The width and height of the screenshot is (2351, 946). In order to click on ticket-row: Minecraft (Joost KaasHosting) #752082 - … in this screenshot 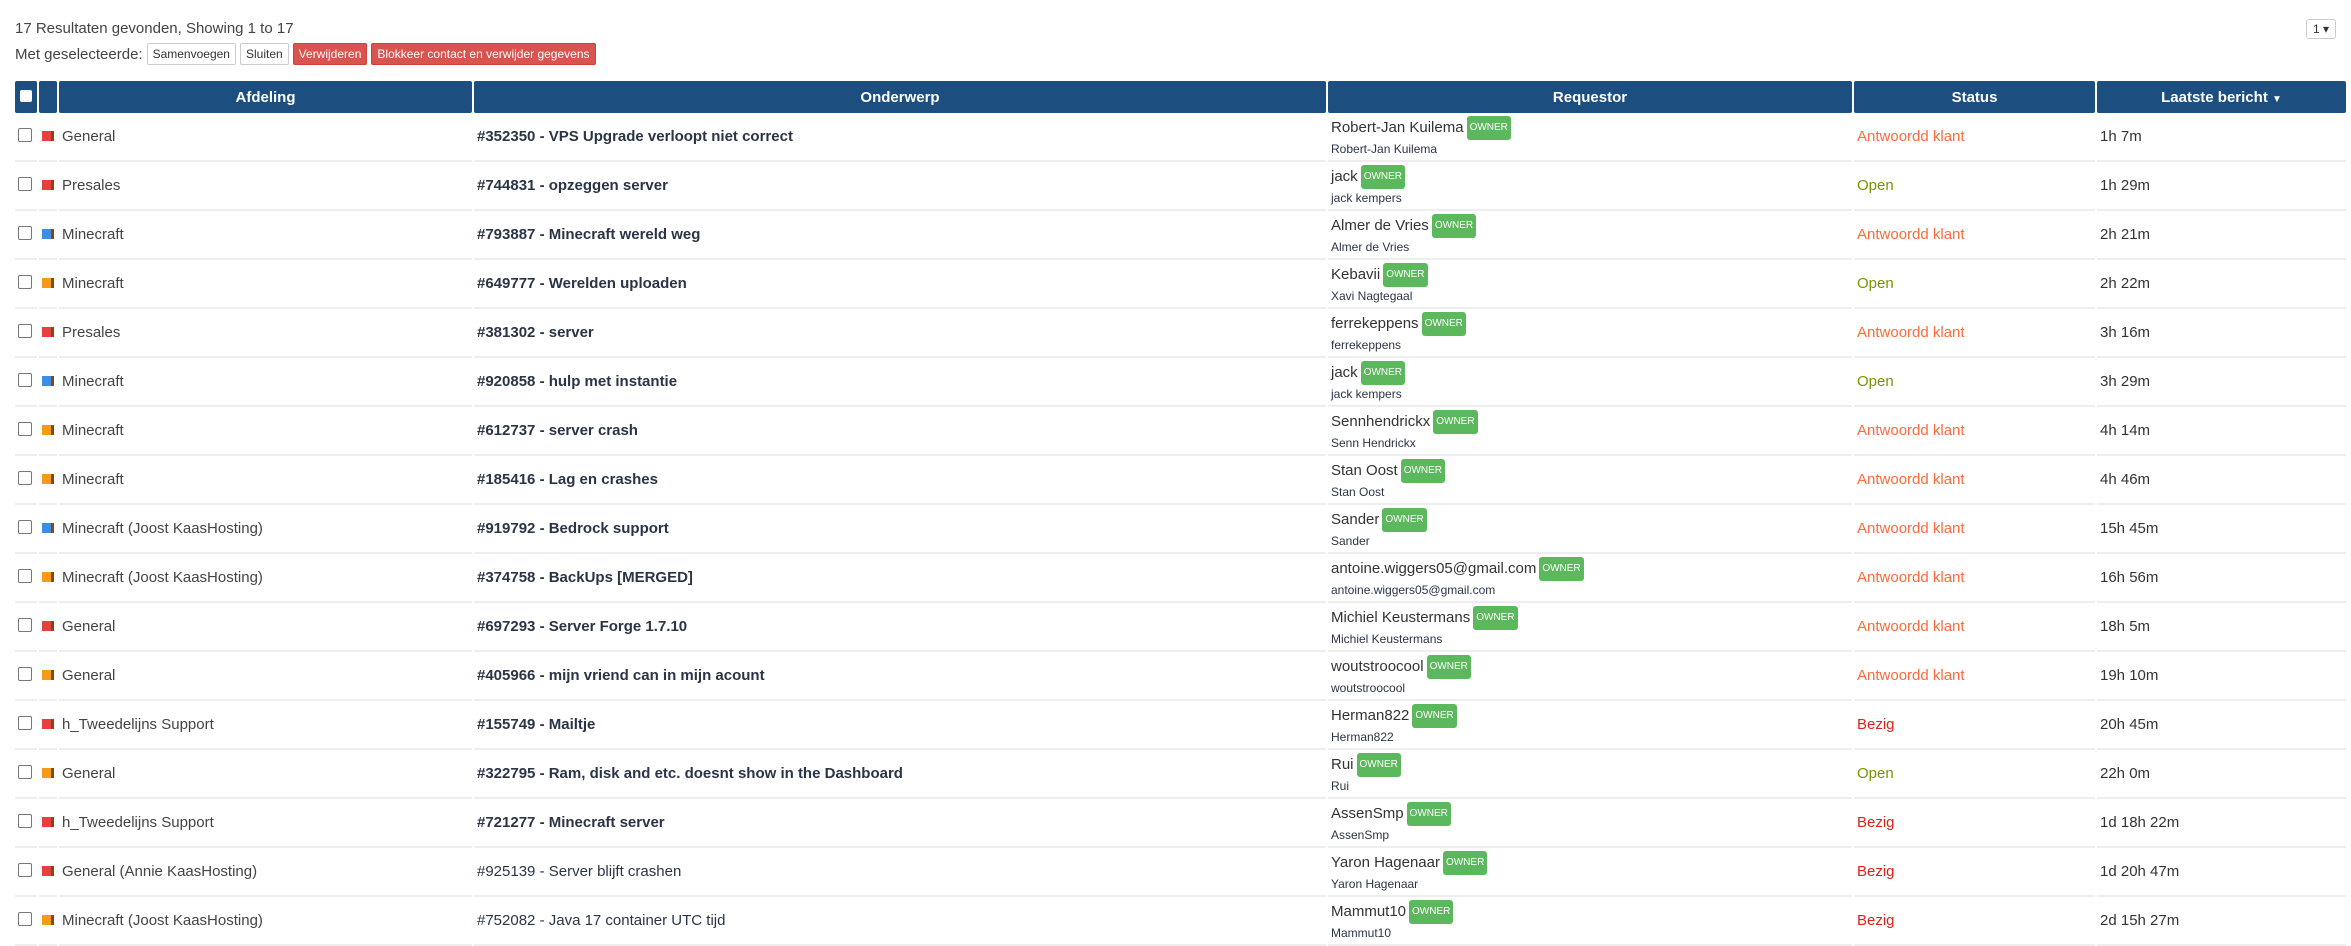, I will do `click(1180, 921)`.